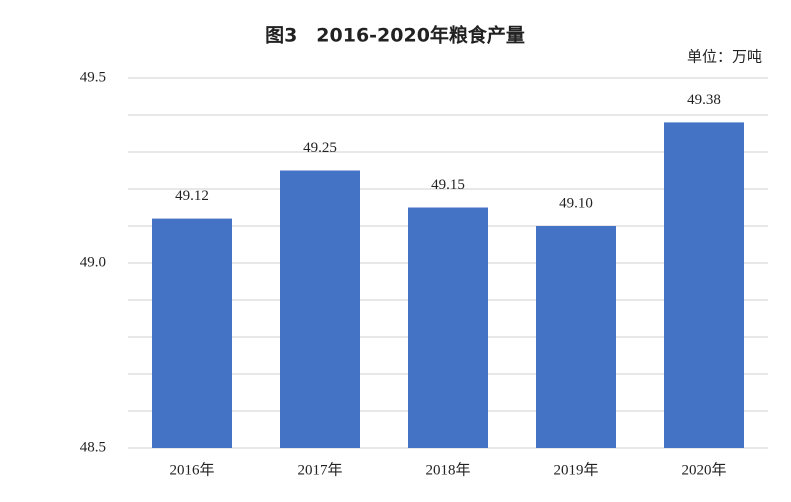 The image size is (791, 502). What do you see at coordinates (93, 77) in the screenshot?
I see `y-tick-label: 49.5` at bounding box center [93, 77].